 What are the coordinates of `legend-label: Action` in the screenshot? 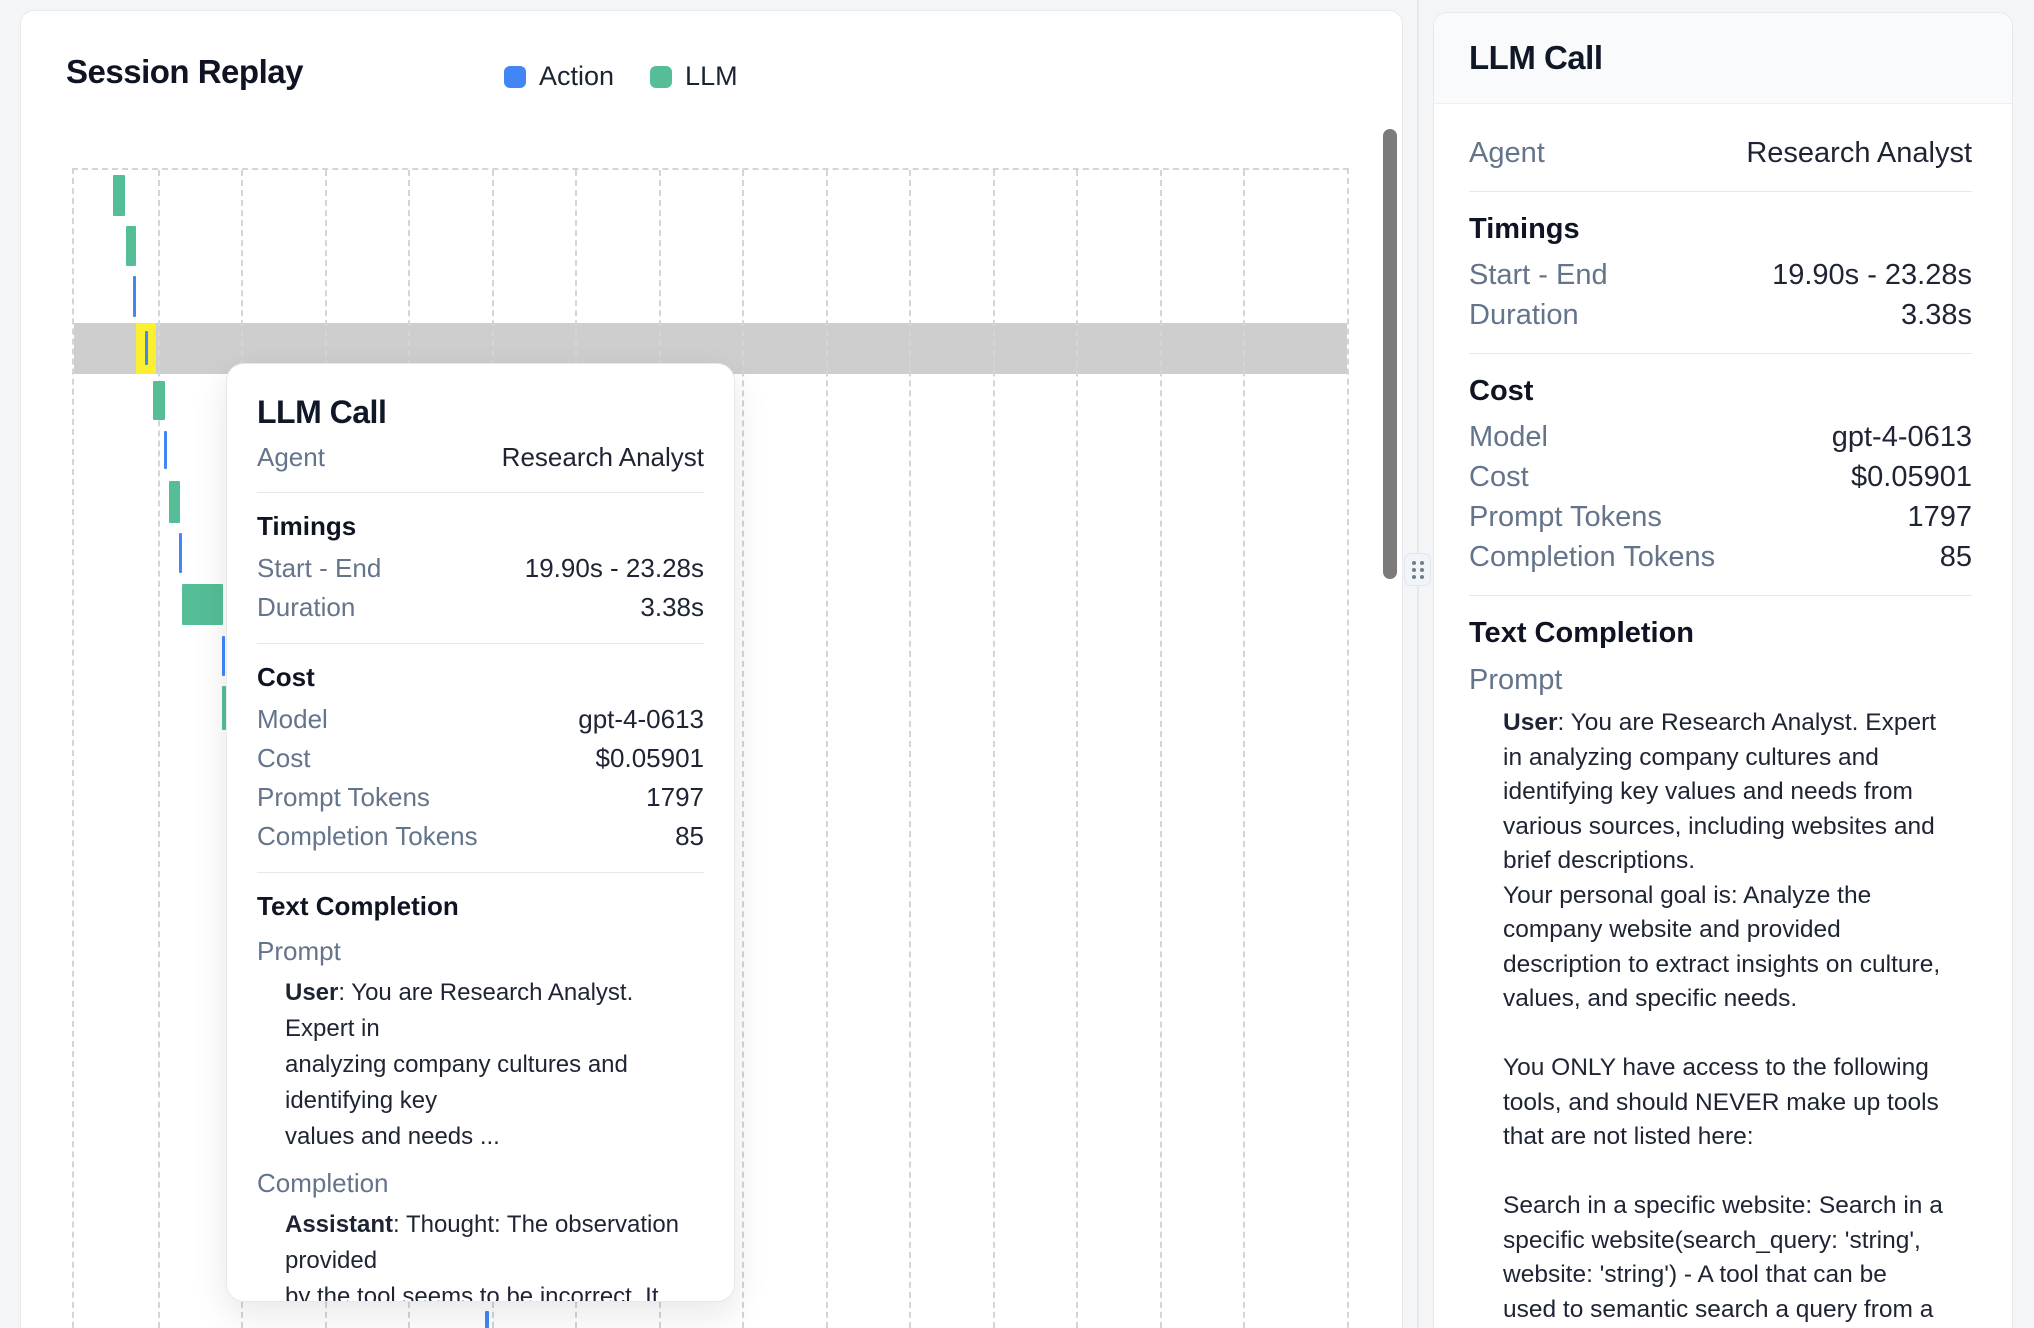 It's located at (577, 76).